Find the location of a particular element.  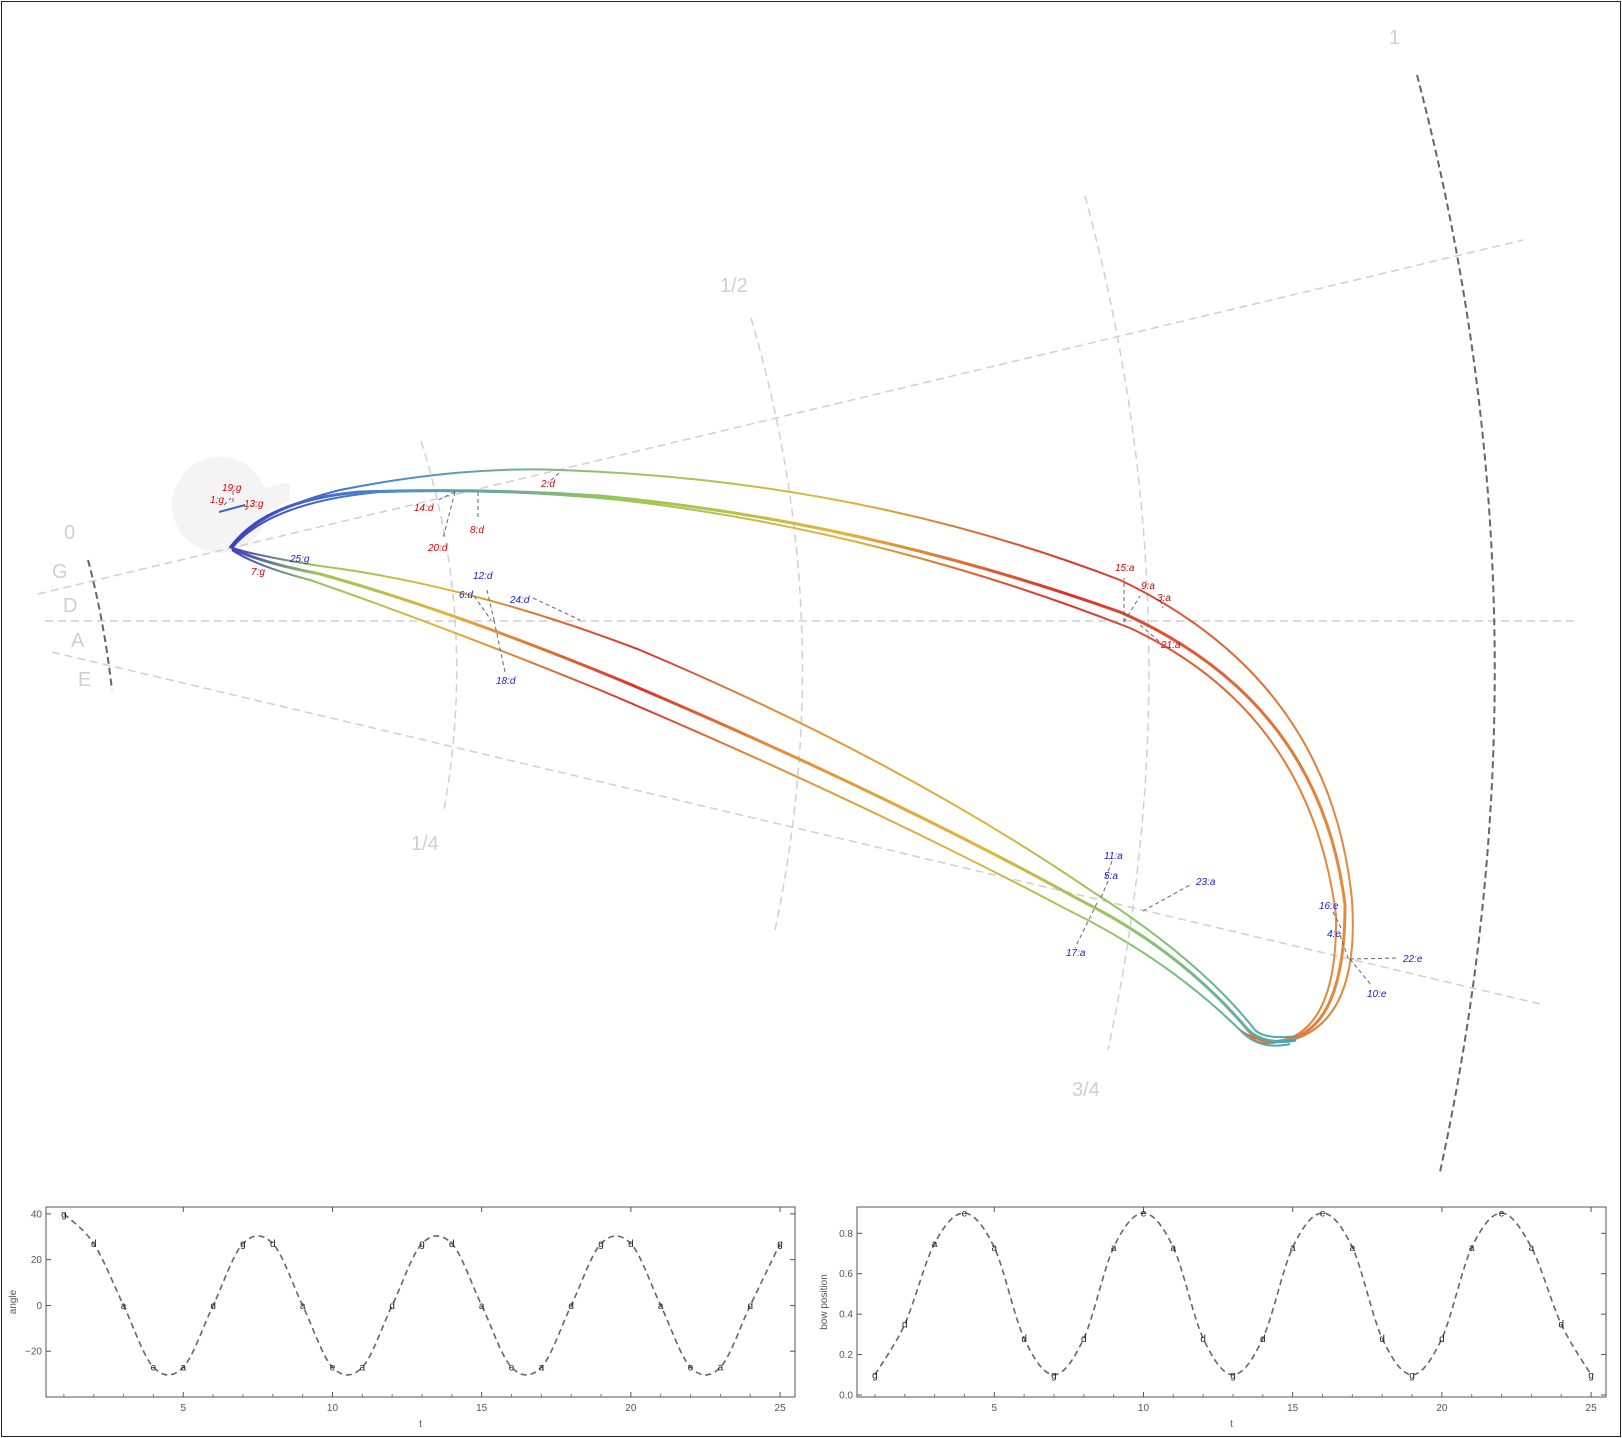

string-label-a: A is located at coordinates (78, 641).